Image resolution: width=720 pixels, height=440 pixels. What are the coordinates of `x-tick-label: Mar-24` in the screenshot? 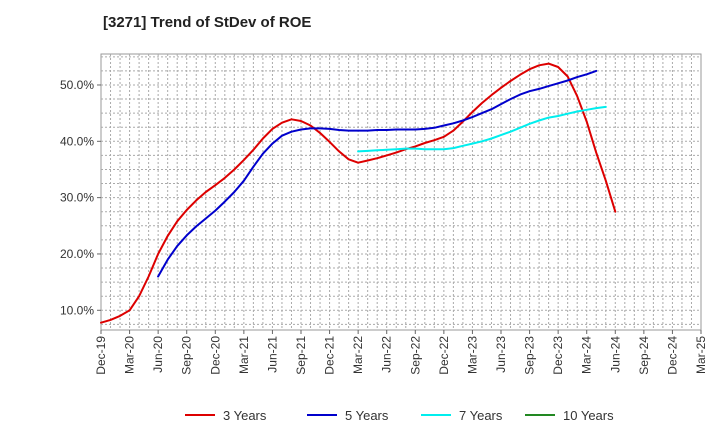 It's located at (587, 355).